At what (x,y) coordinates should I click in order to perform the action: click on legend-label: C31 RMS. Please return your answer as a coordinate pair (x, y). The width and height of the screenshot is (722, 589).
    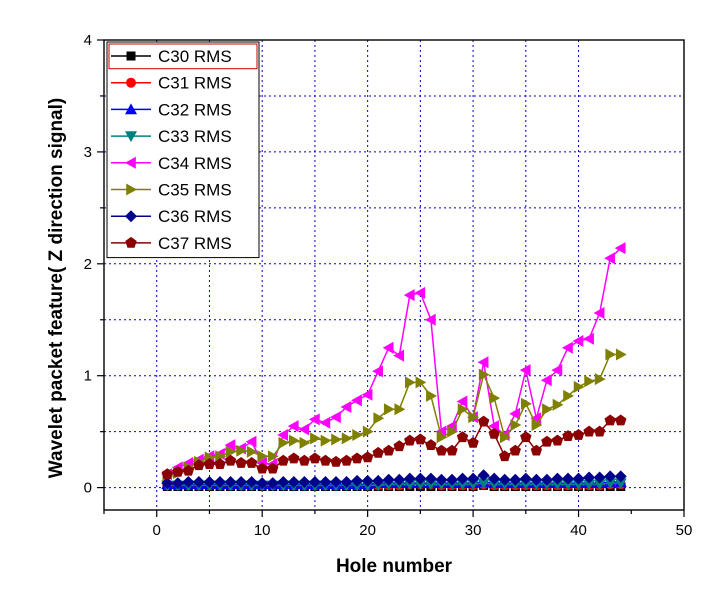
    Looking at the image, I should click on (195, 83).